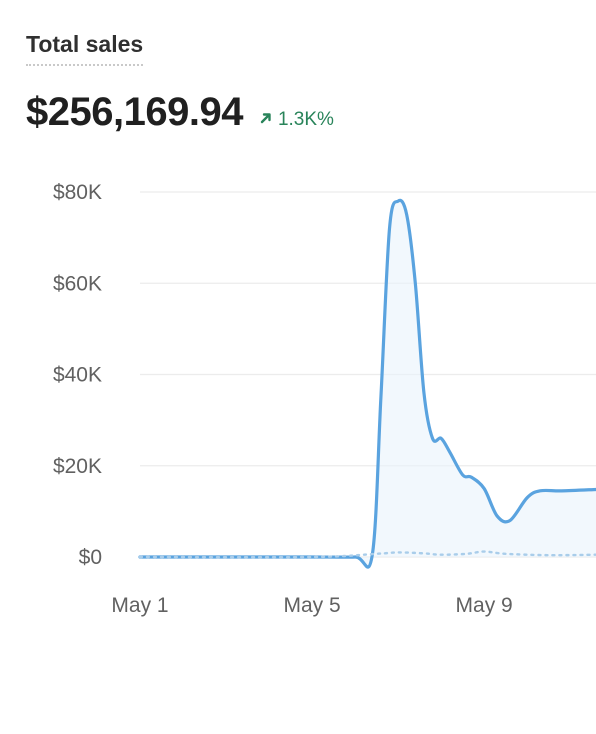 This screenshot has width=596, height=734. I want to click on x-tick-label: May 5, so click(311, 605).